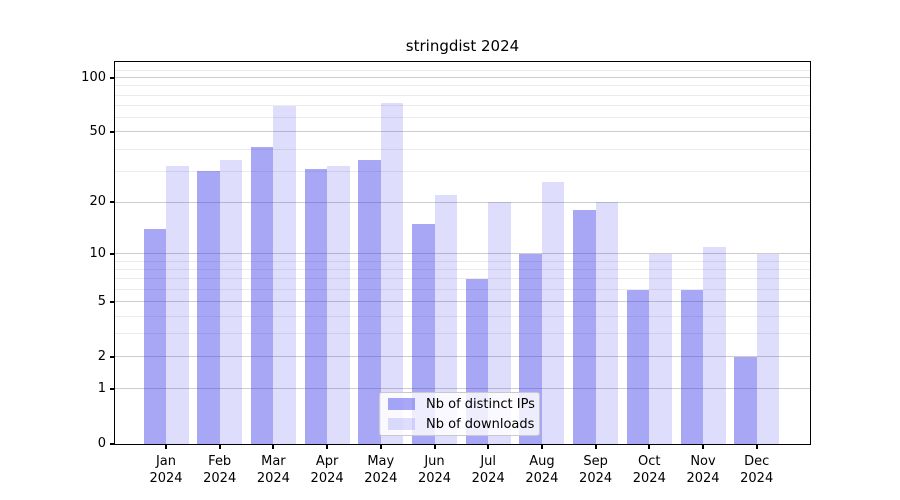 The width and height of the screenshot is (900, 500). I want to click on bar-distinct-ips-apr, so click(316, 306).